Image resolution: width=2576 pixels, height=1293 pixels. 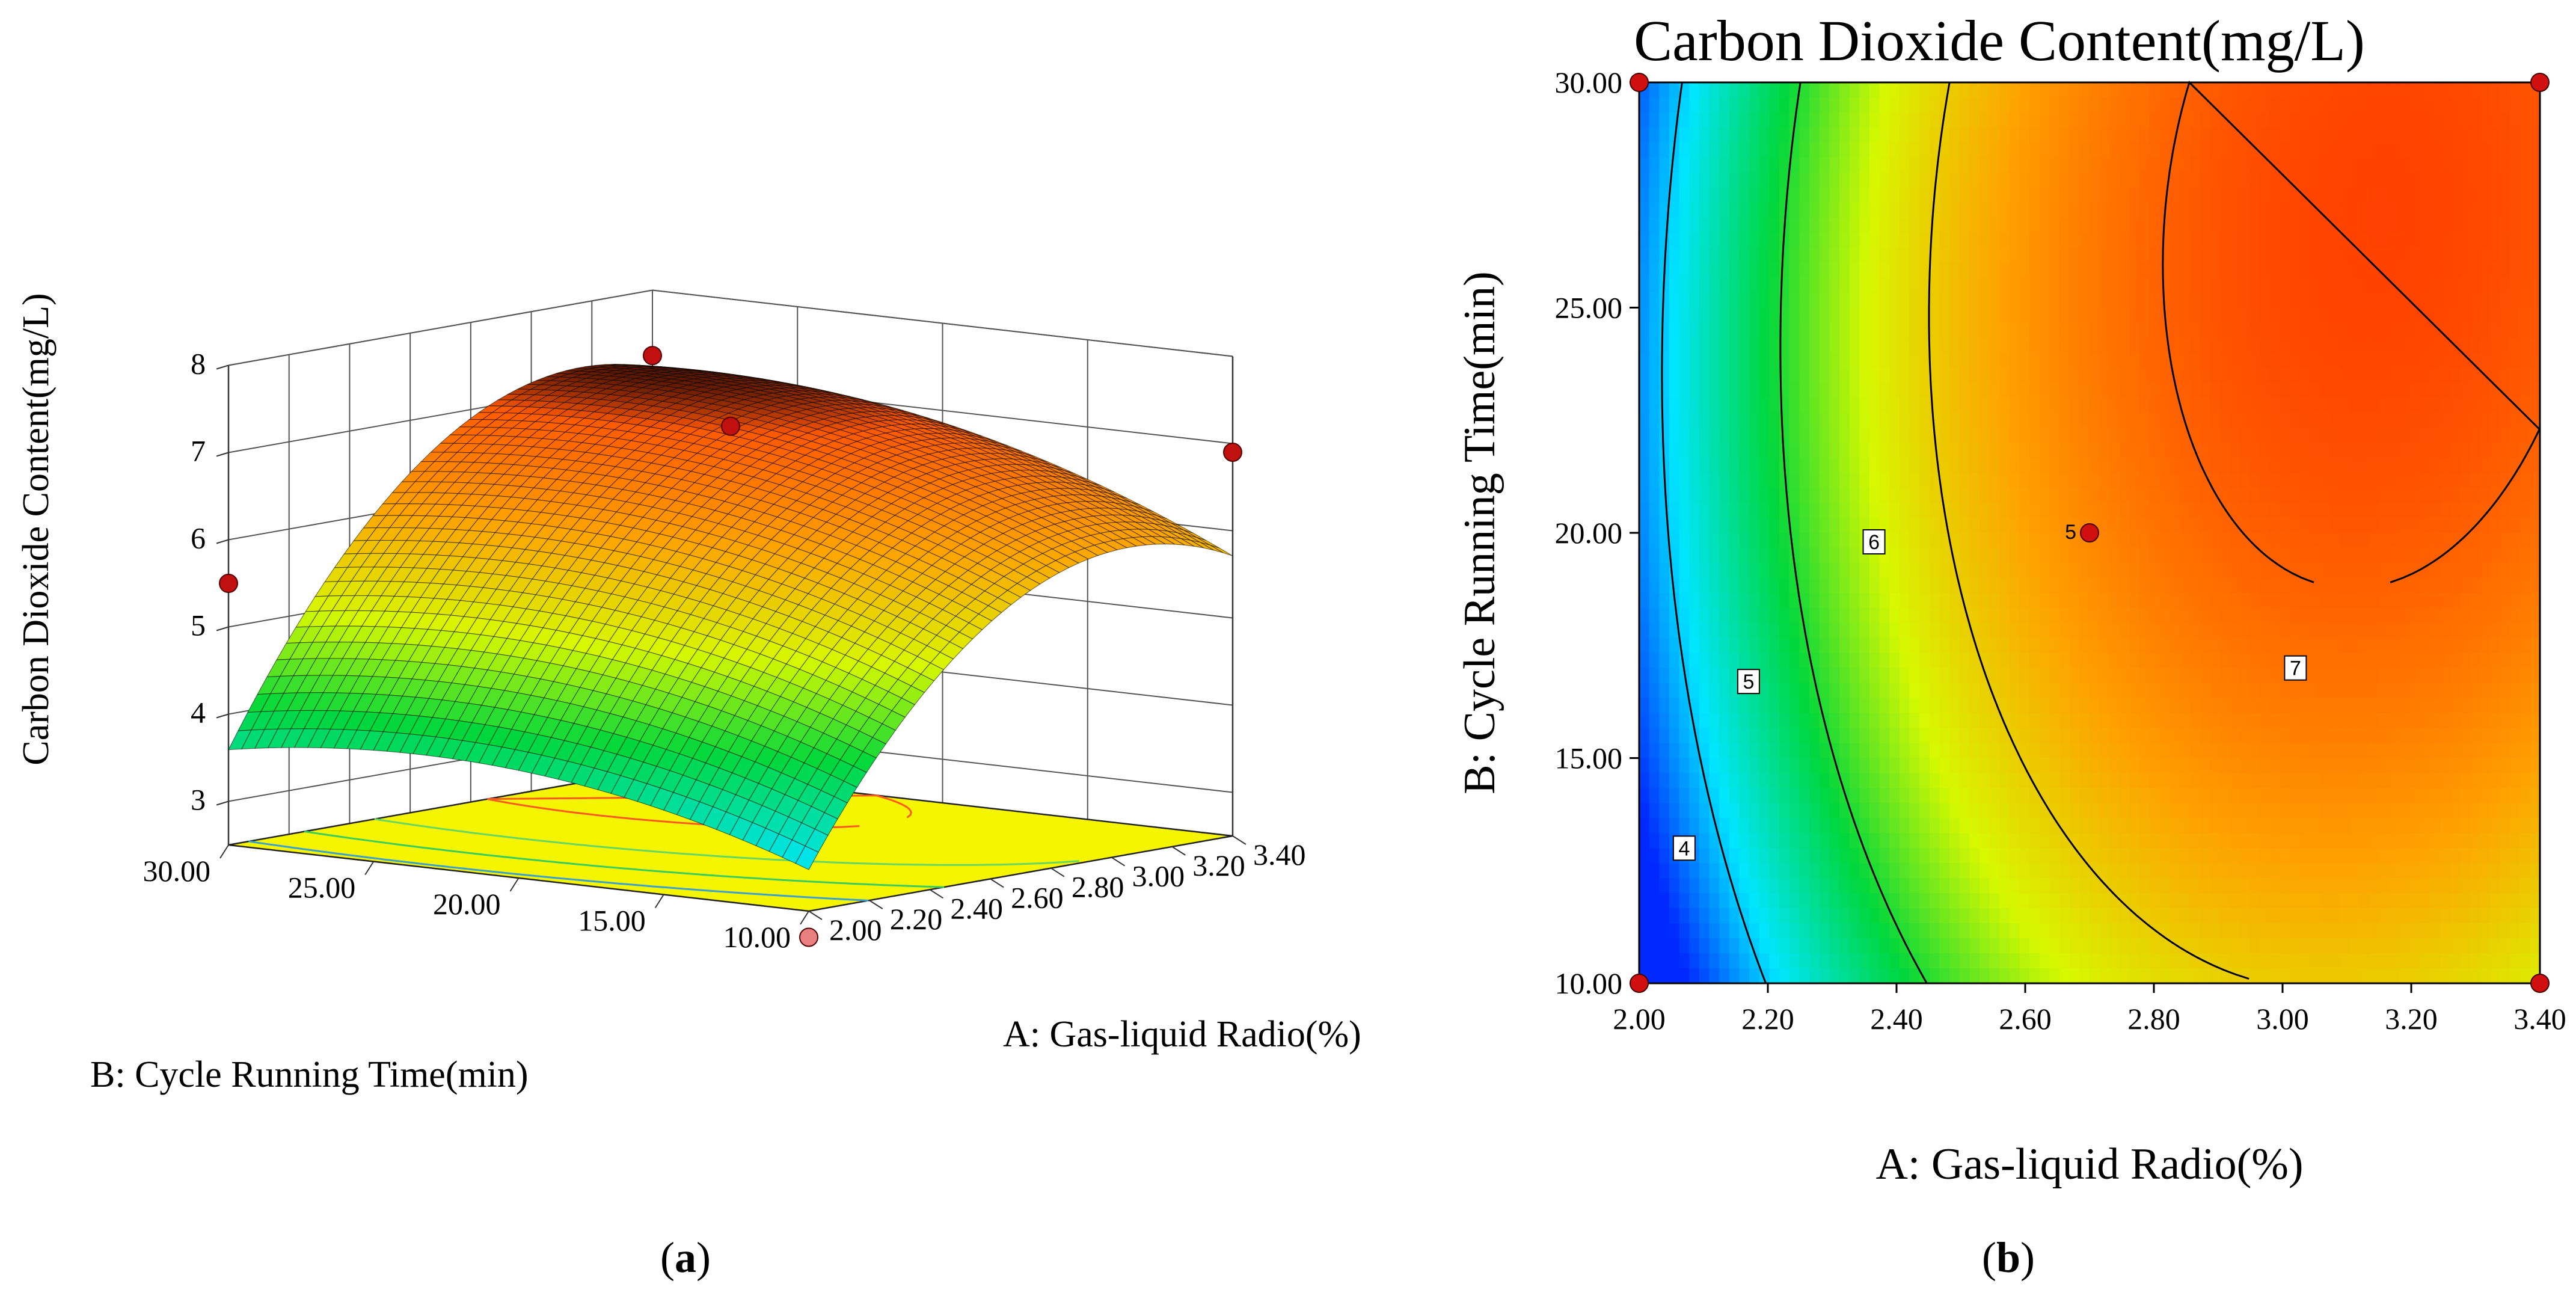 I want to click on a-tick-label: 2.60, so click(x=1037, y=897).